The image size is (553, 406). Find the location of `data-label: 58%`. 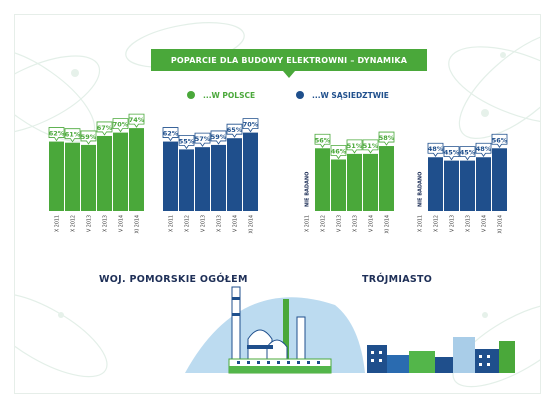

data-label: 58% is located at coordinates (387, 138).